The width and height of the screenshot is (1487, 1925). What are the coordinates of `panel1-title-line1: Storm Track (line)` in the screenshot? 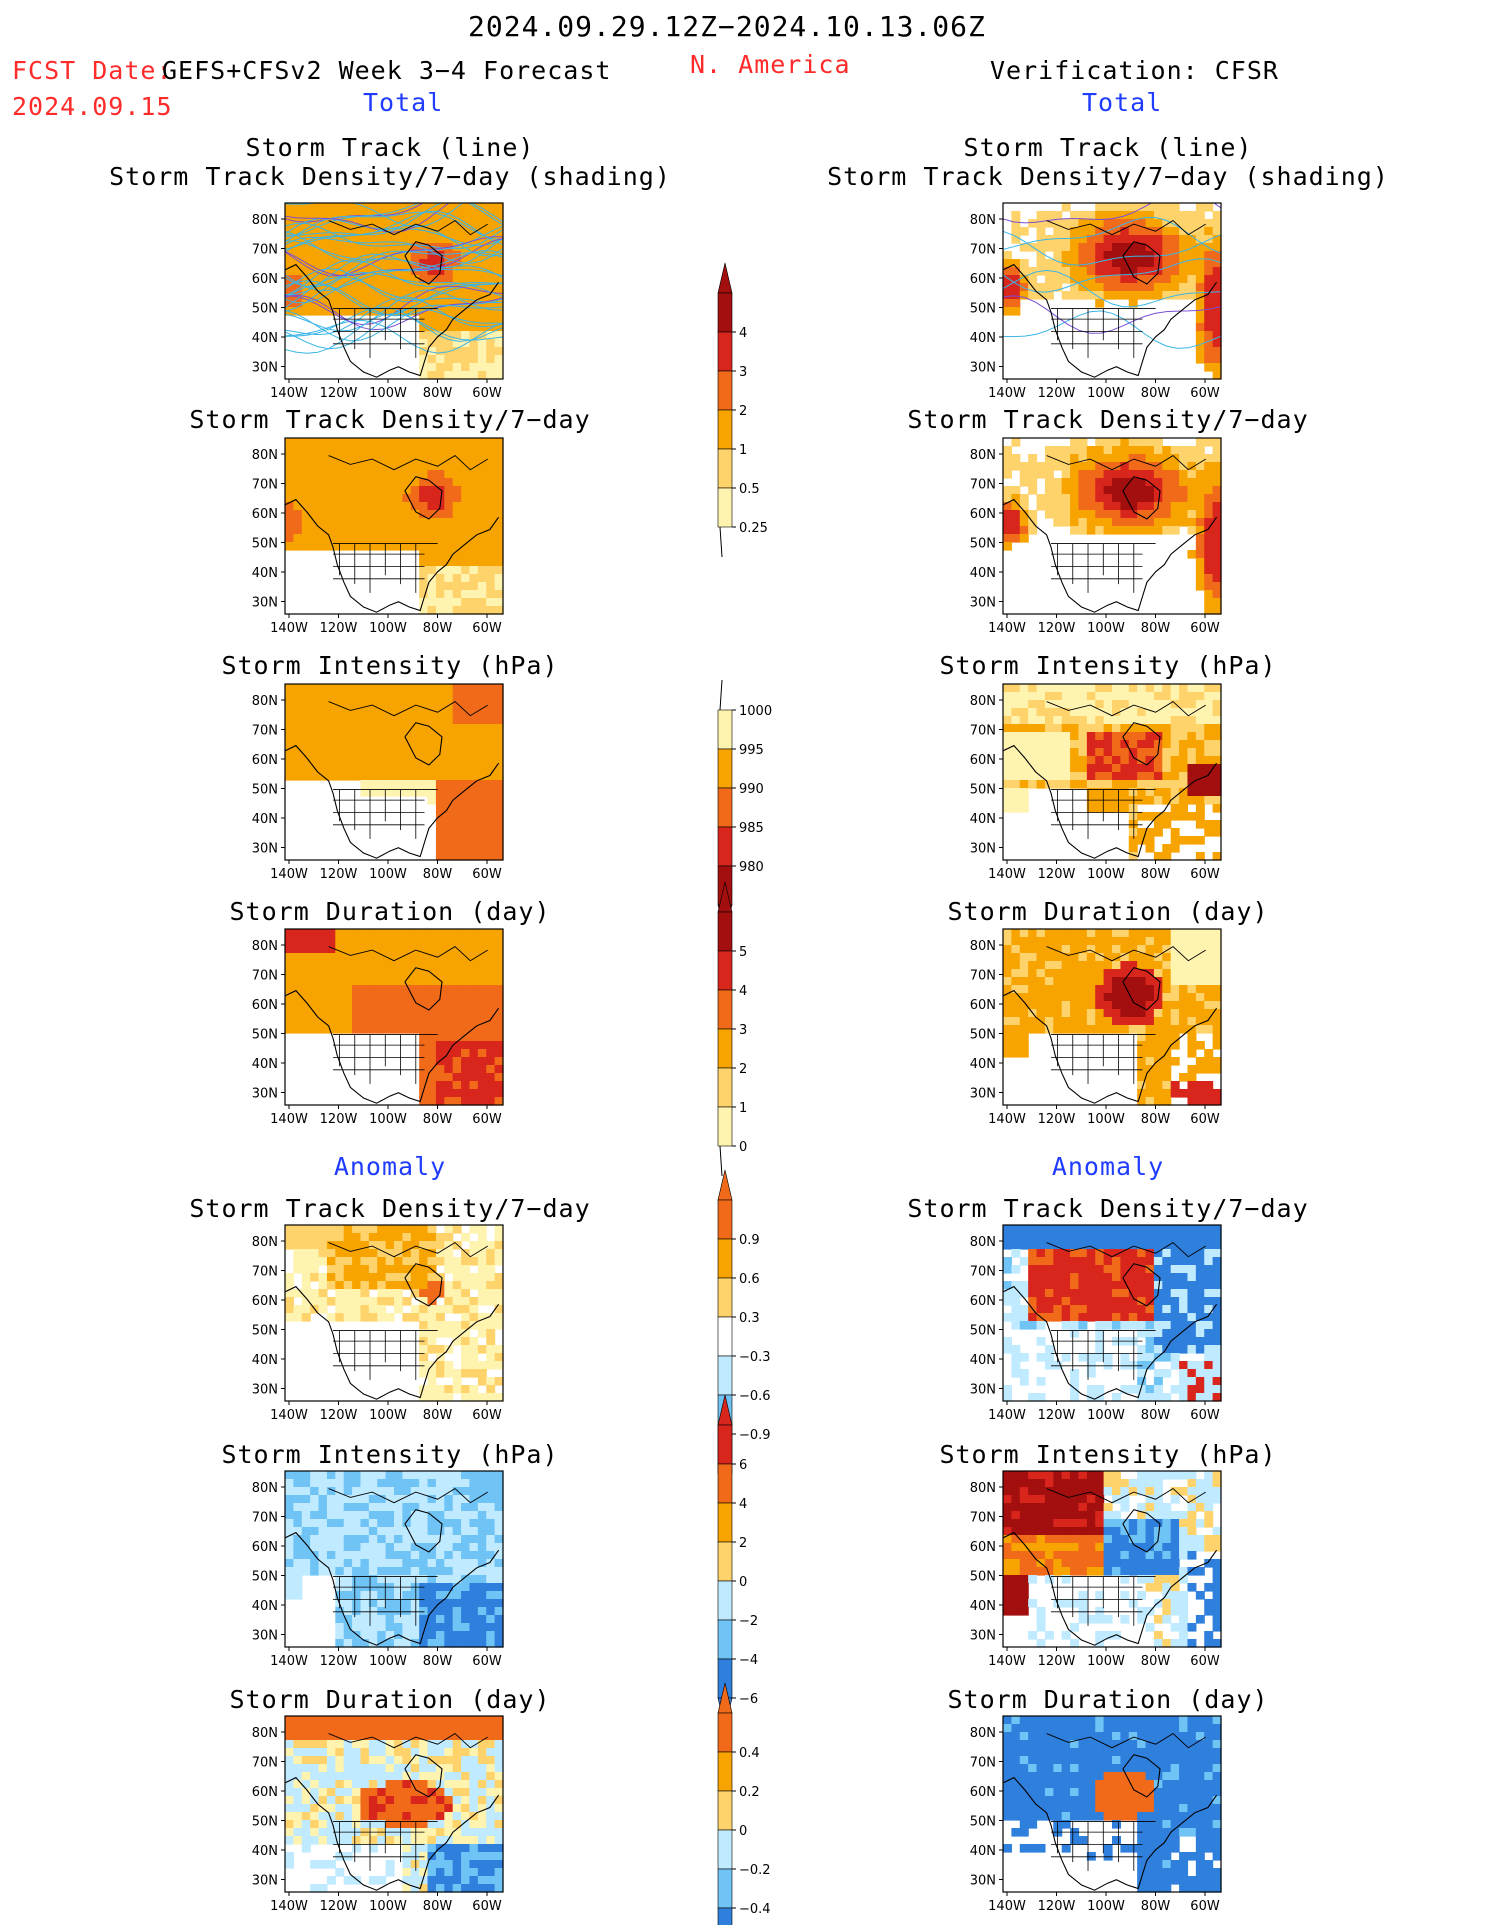 It's located at (390, 147).